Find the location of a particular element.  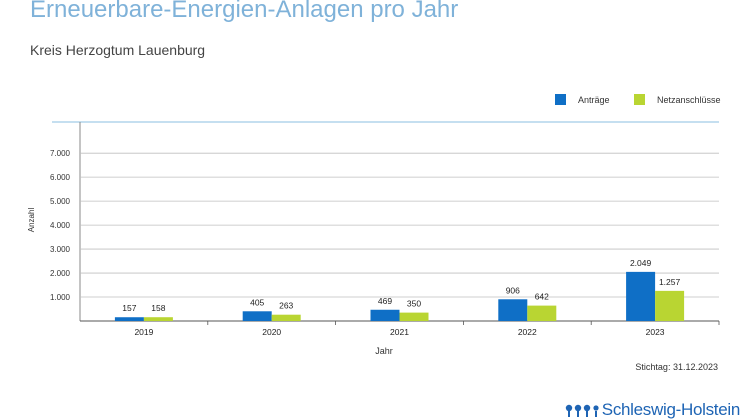

legend-swatch-netzanschluesse is located at coordinates (639, 99).